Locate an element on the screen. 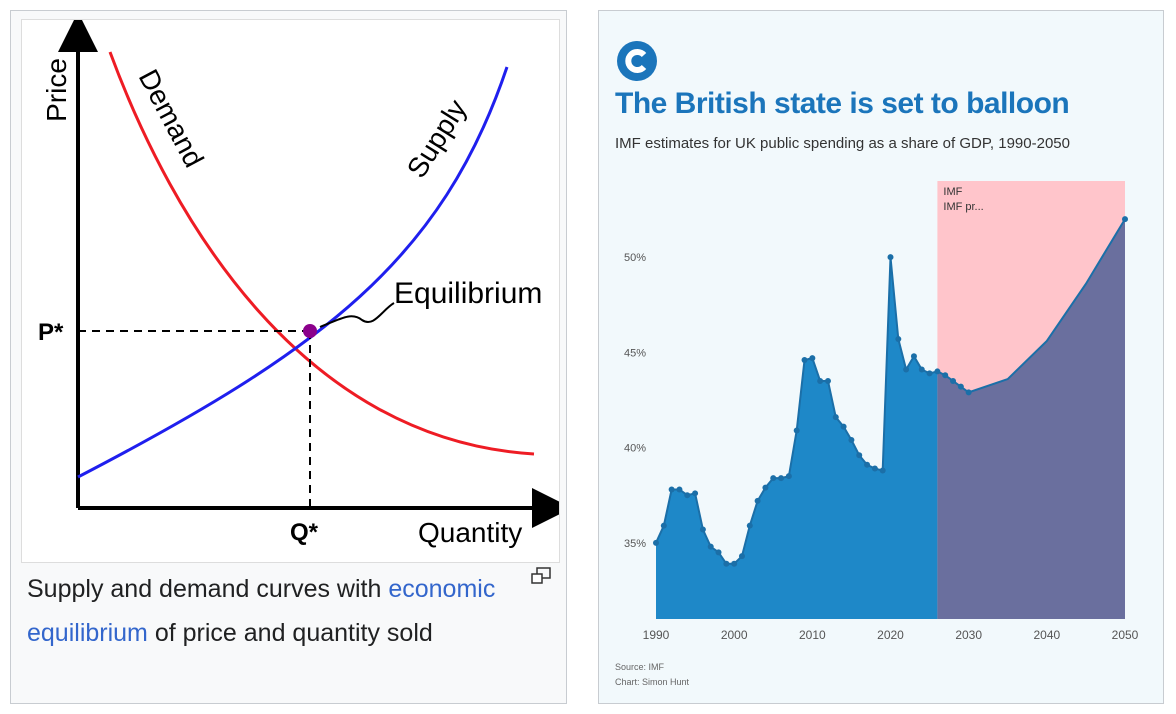 The image size is (1176, 714). projection-point-2028 is located at coordinates (953, 380).